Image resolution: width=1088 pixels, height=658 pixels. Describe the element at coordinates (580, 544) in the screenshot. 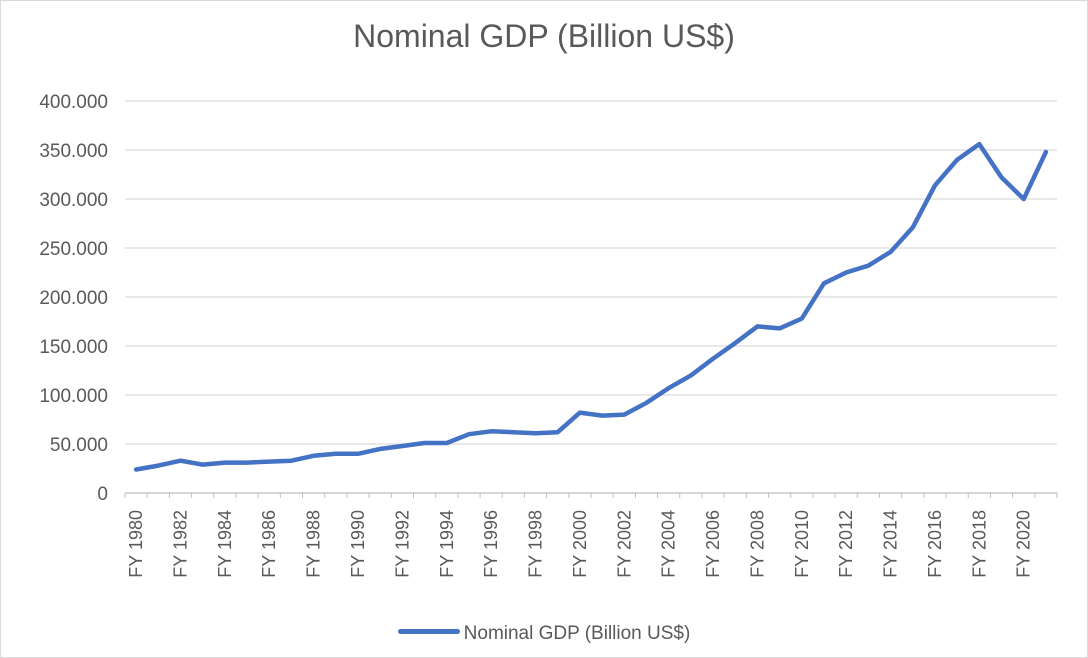

I see `x-tick-label: FY 2000` at that location.